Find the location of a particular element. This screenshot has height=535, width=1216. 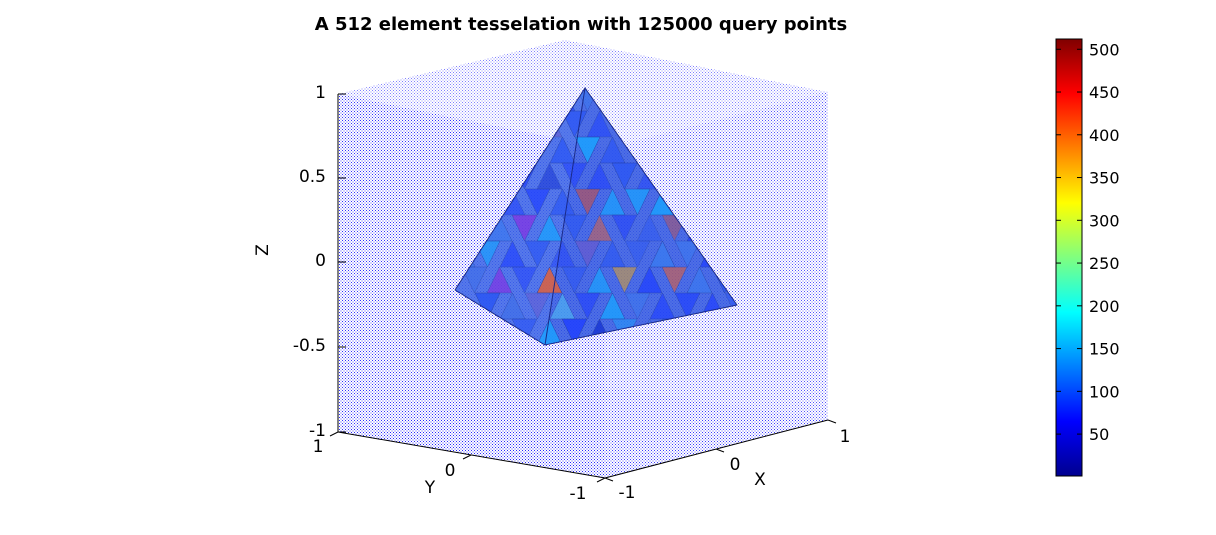

z-ticks: 1 0.5 0 -0.5 -1 is located at coordinates (319, 262).